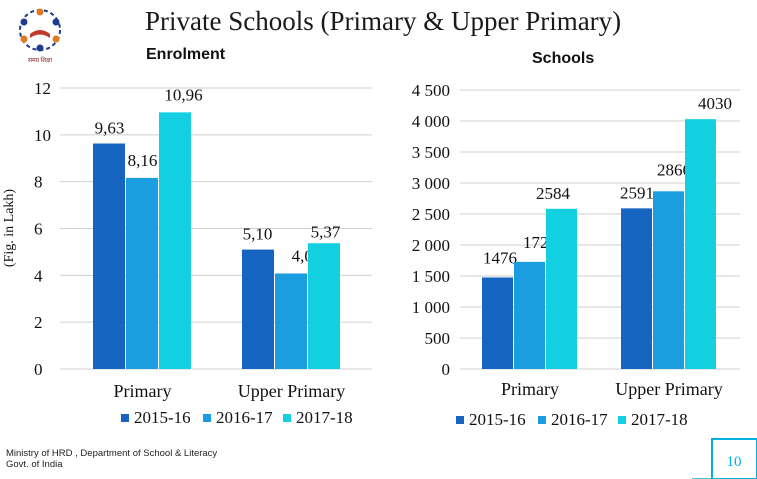  What do you see at coordinates (38, 275) in the screenshot?
I see `y-tick-label: 4` at bounding box center [38, 275].